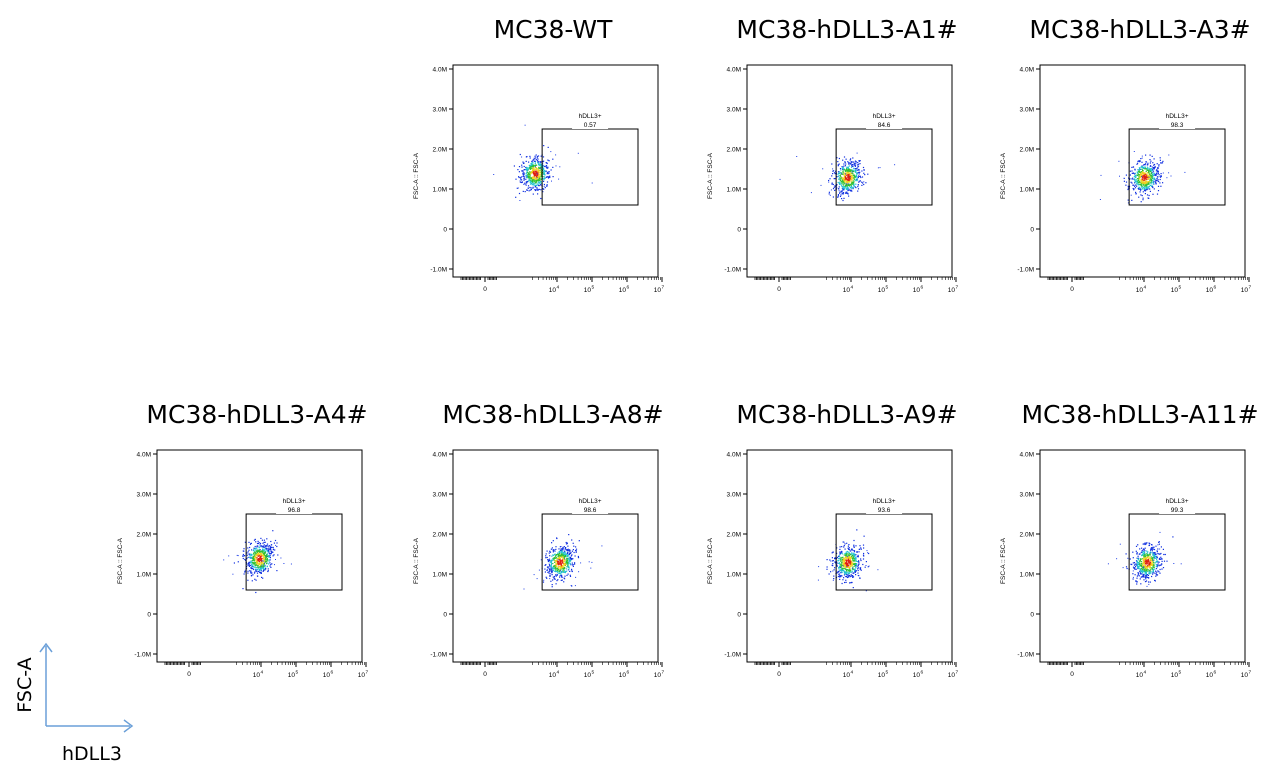 The width and height of the screenshot is (1261, 766). Describe the element at coordinates (553, 414) in the screenshot. I see `panel-title: MC38-hDLL3-A8#` at that location.